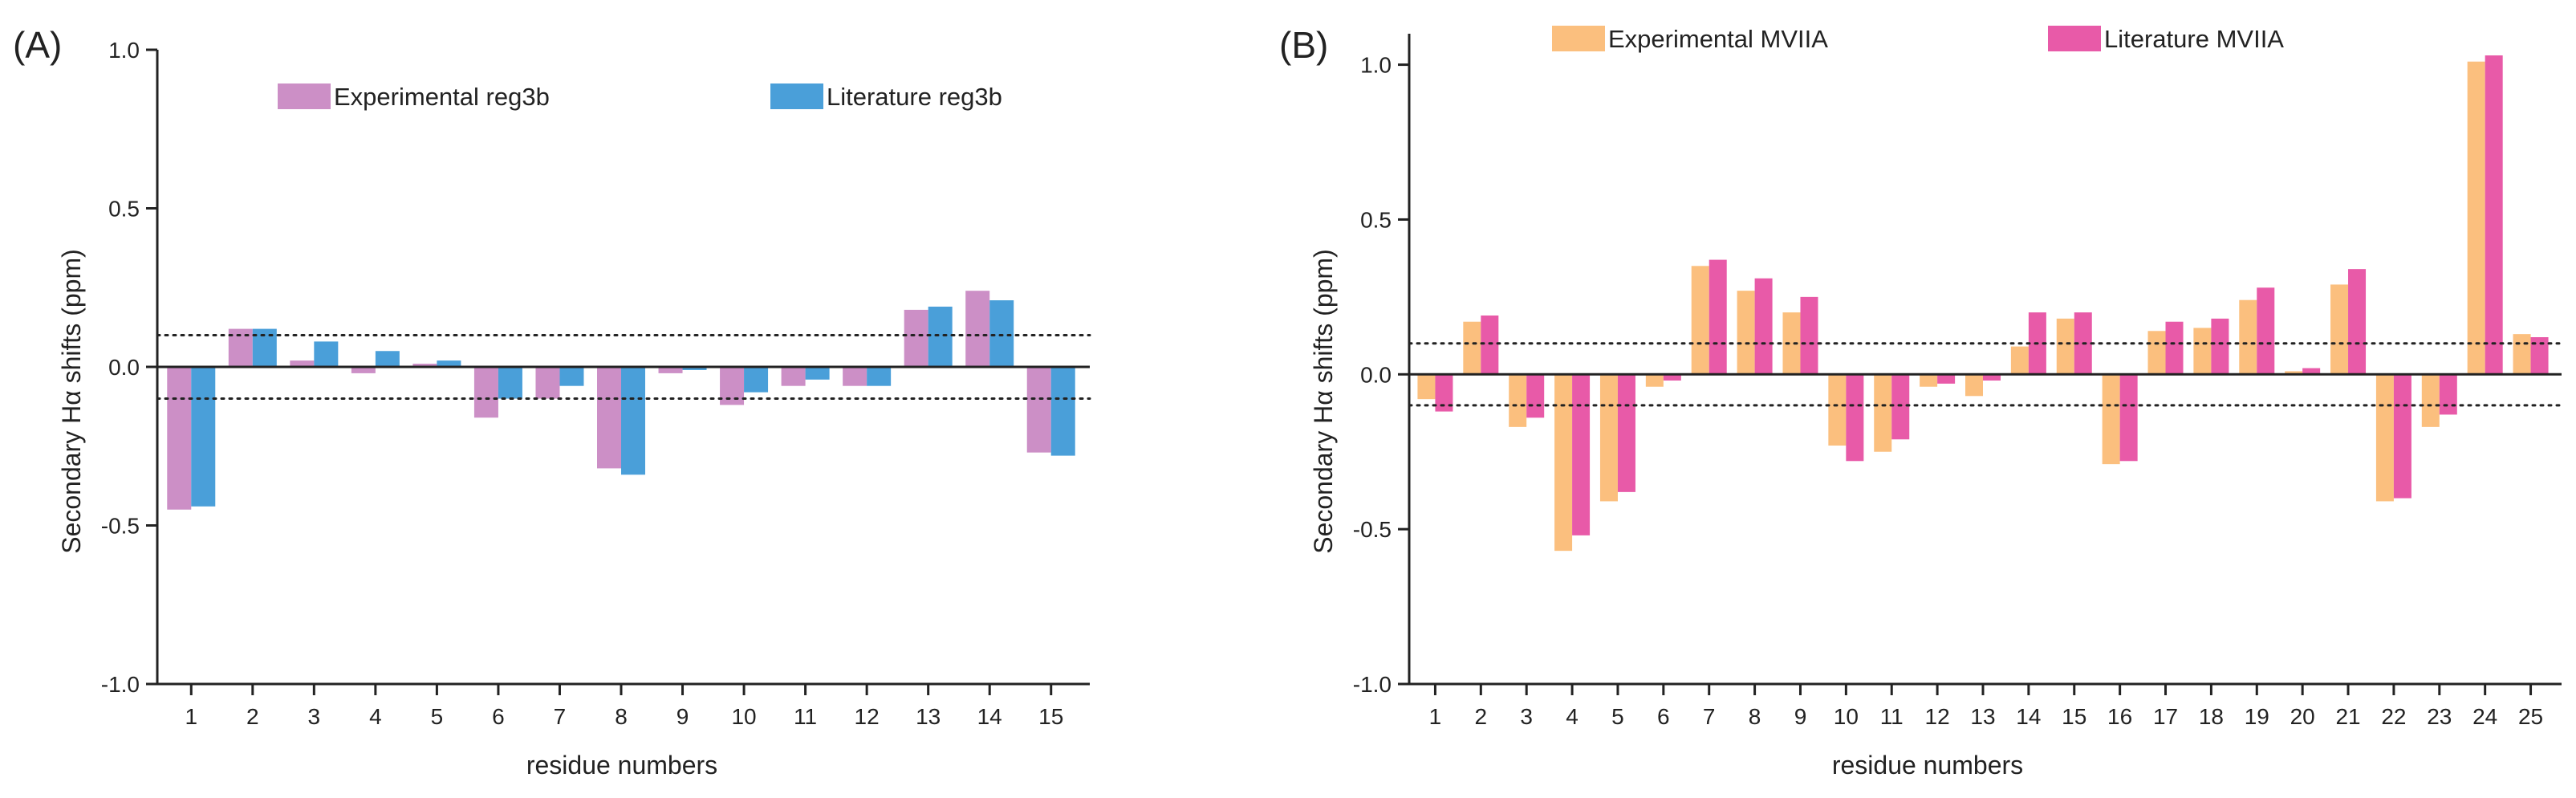 The image size is (2576, 798). What do you see at coordinates (1376, 65) in the screenshot?
I see `y-tick-label: 1.0` at bounding box center [1376, 65].